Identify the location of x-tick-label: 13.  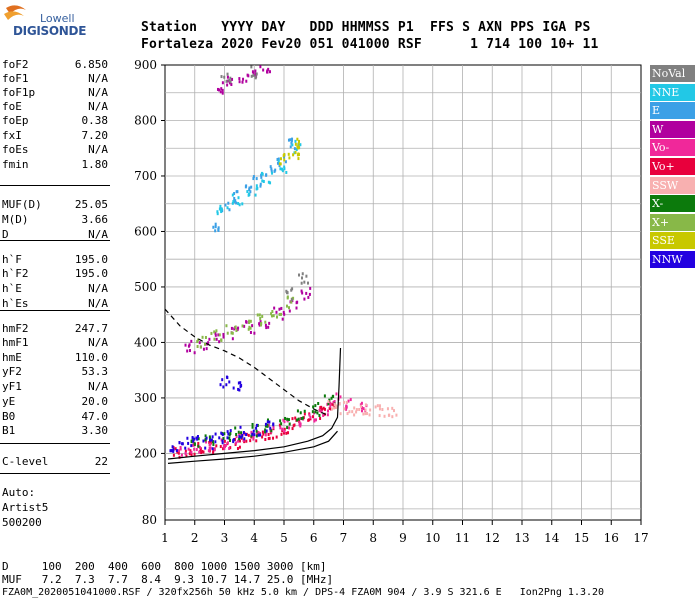
(521, 538).